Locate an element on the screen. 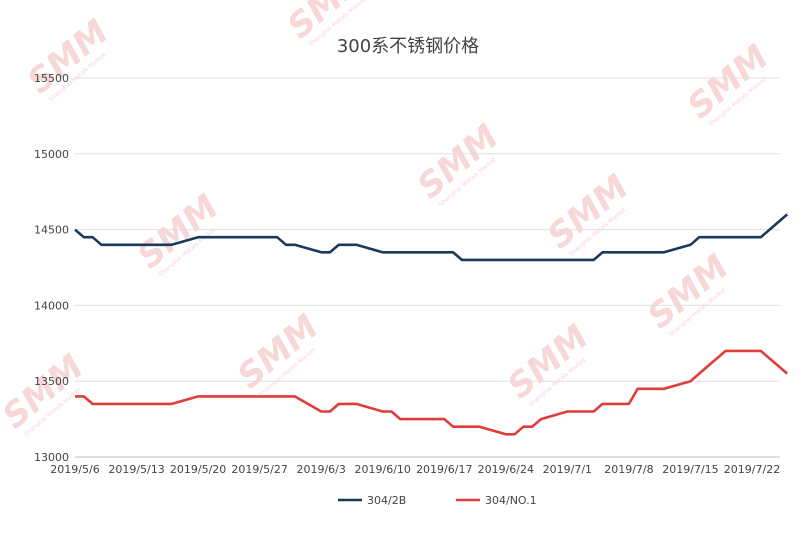 The height and width of the screenshot is (535, 807). x-tick-label: 2019/5/20 is located at coordinates (198, 469).